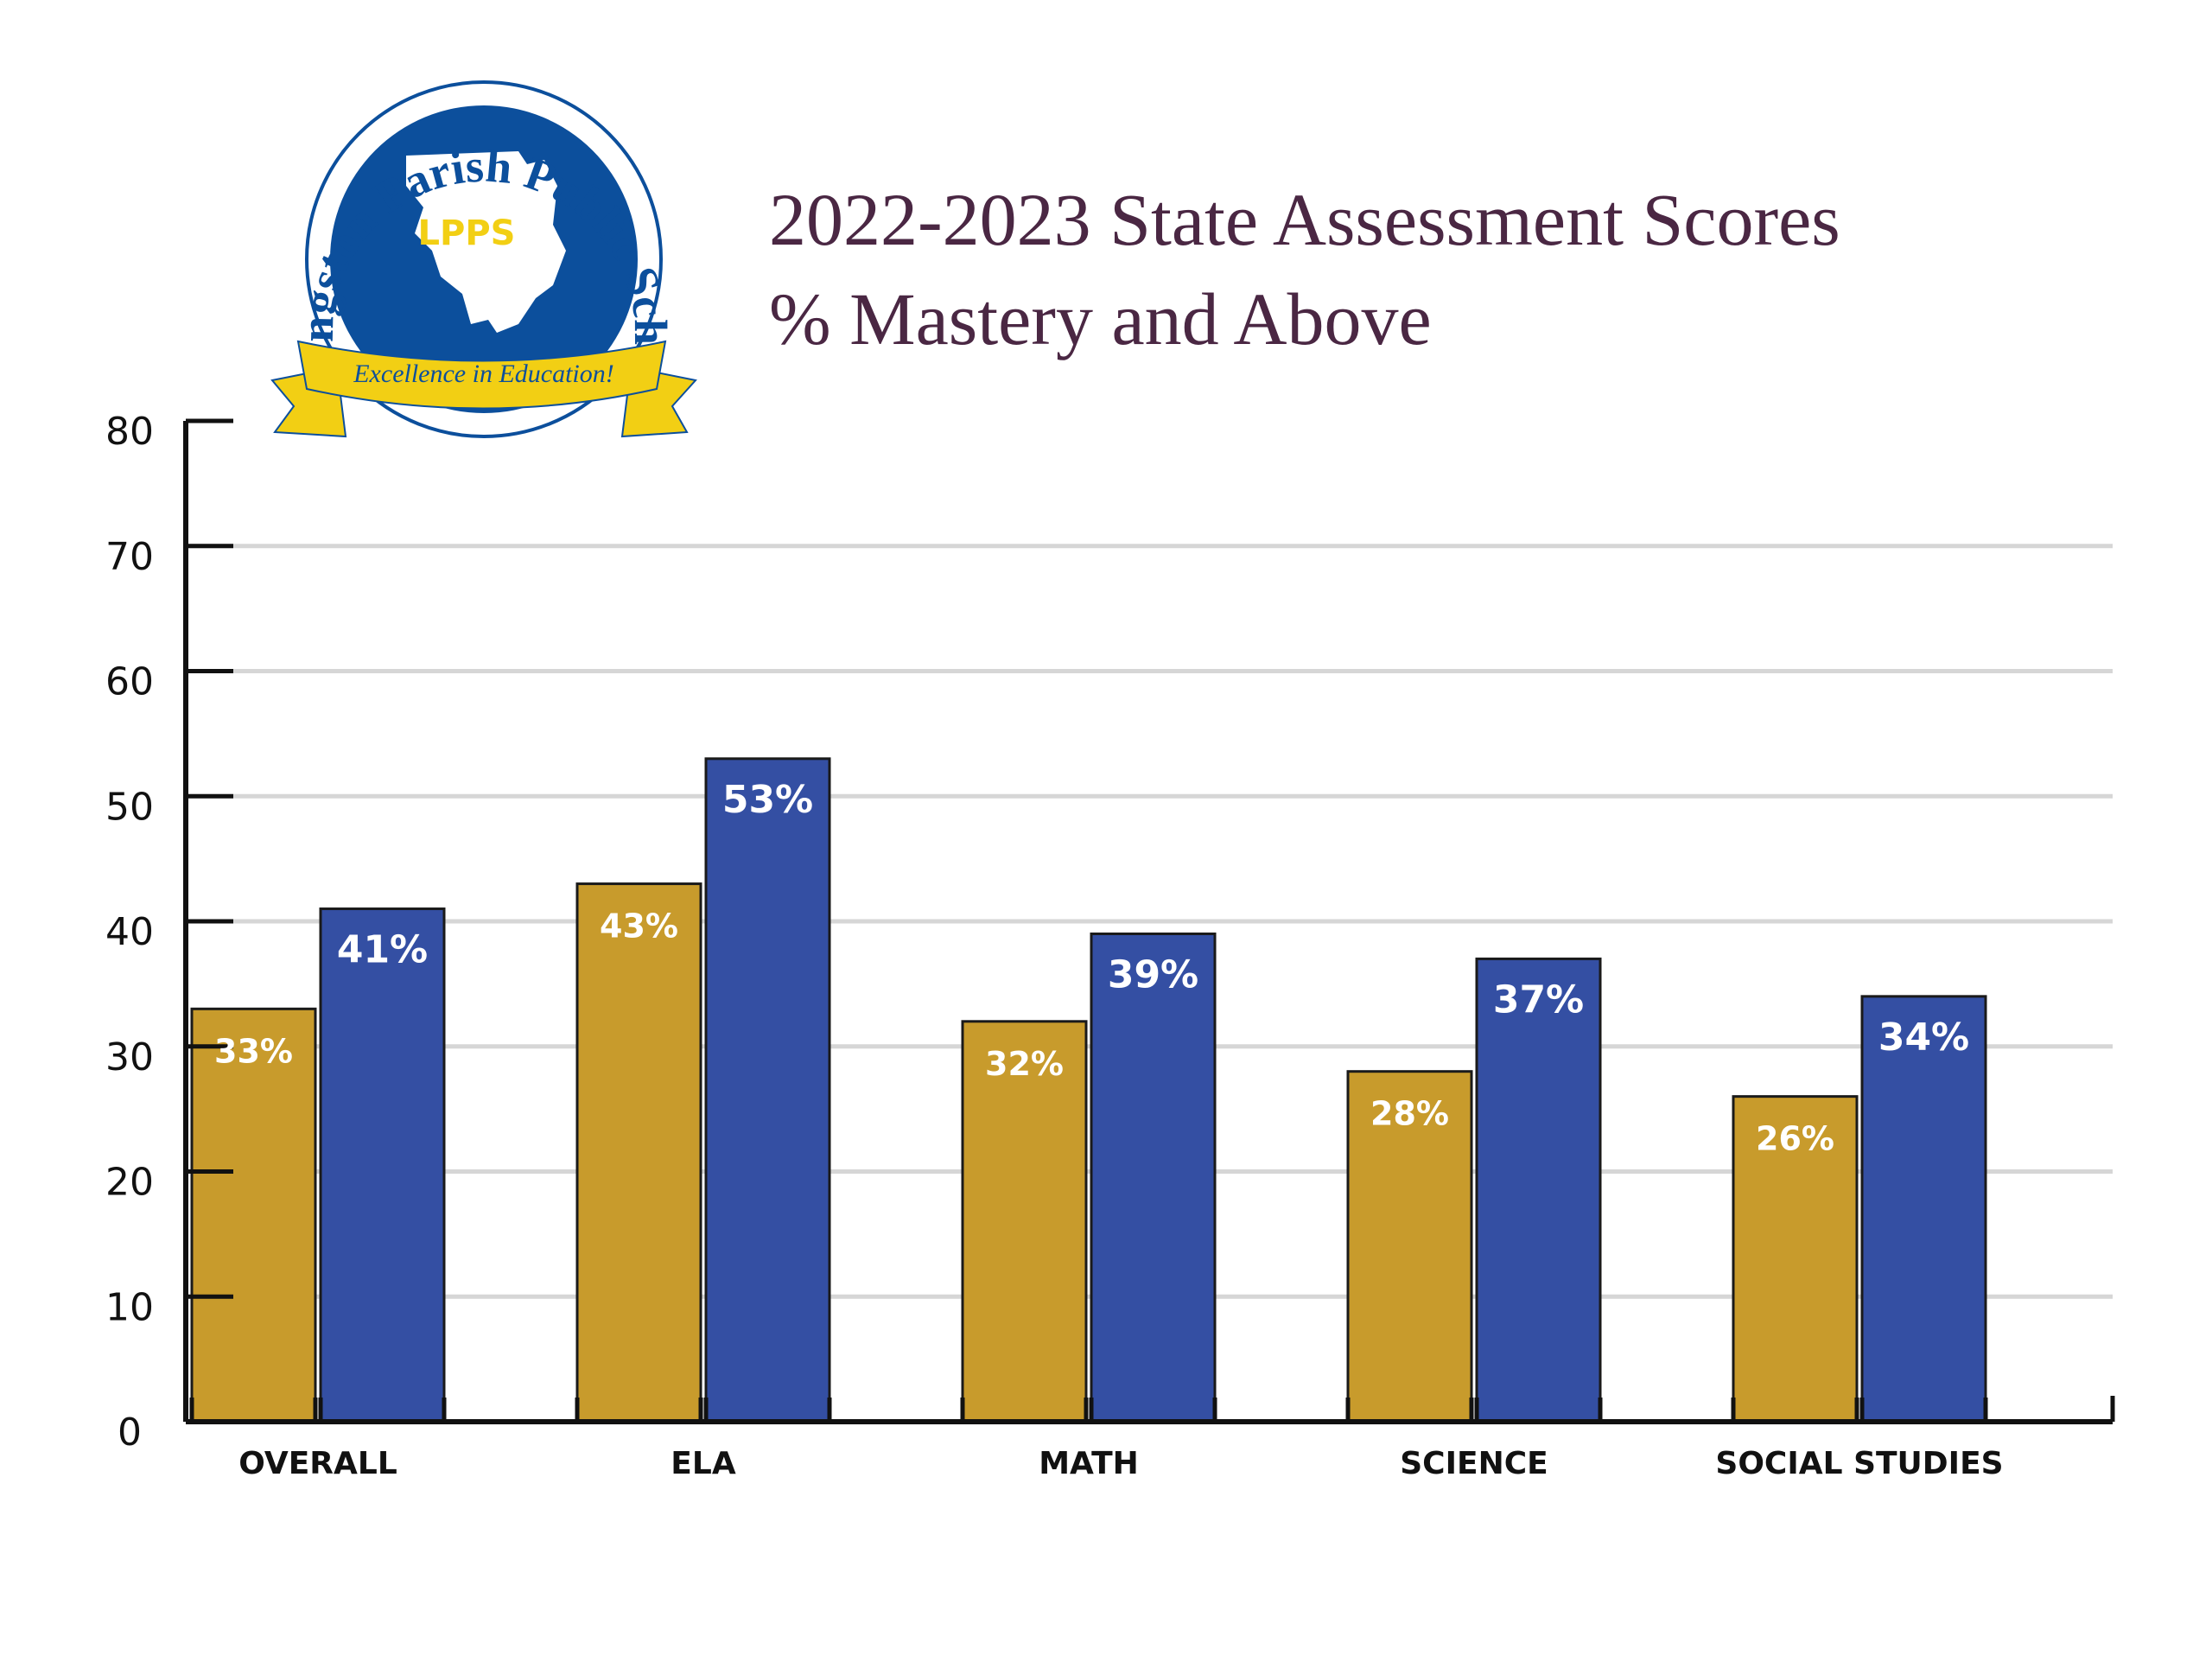  What do you see at coordinates (767, 800) in the screenshot?
I see `data-label: 53%` at bounding box center [767, 800].